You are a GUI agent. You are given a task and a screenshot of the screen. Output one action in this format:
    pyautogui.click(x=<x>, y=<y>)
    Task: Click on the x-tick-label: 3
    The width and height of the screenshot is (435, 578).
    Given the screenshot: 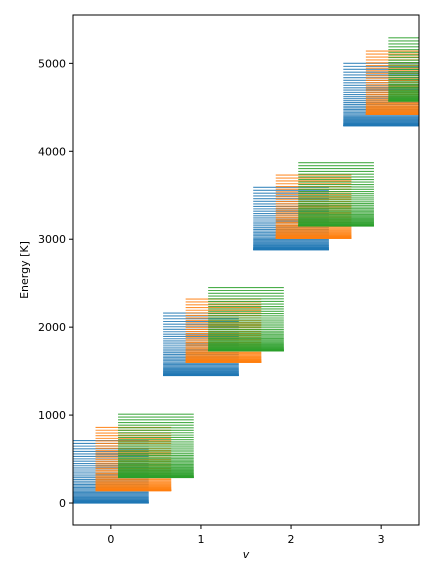 What is the action you would take?
    pyautogui.click(x=381, y=539)
    